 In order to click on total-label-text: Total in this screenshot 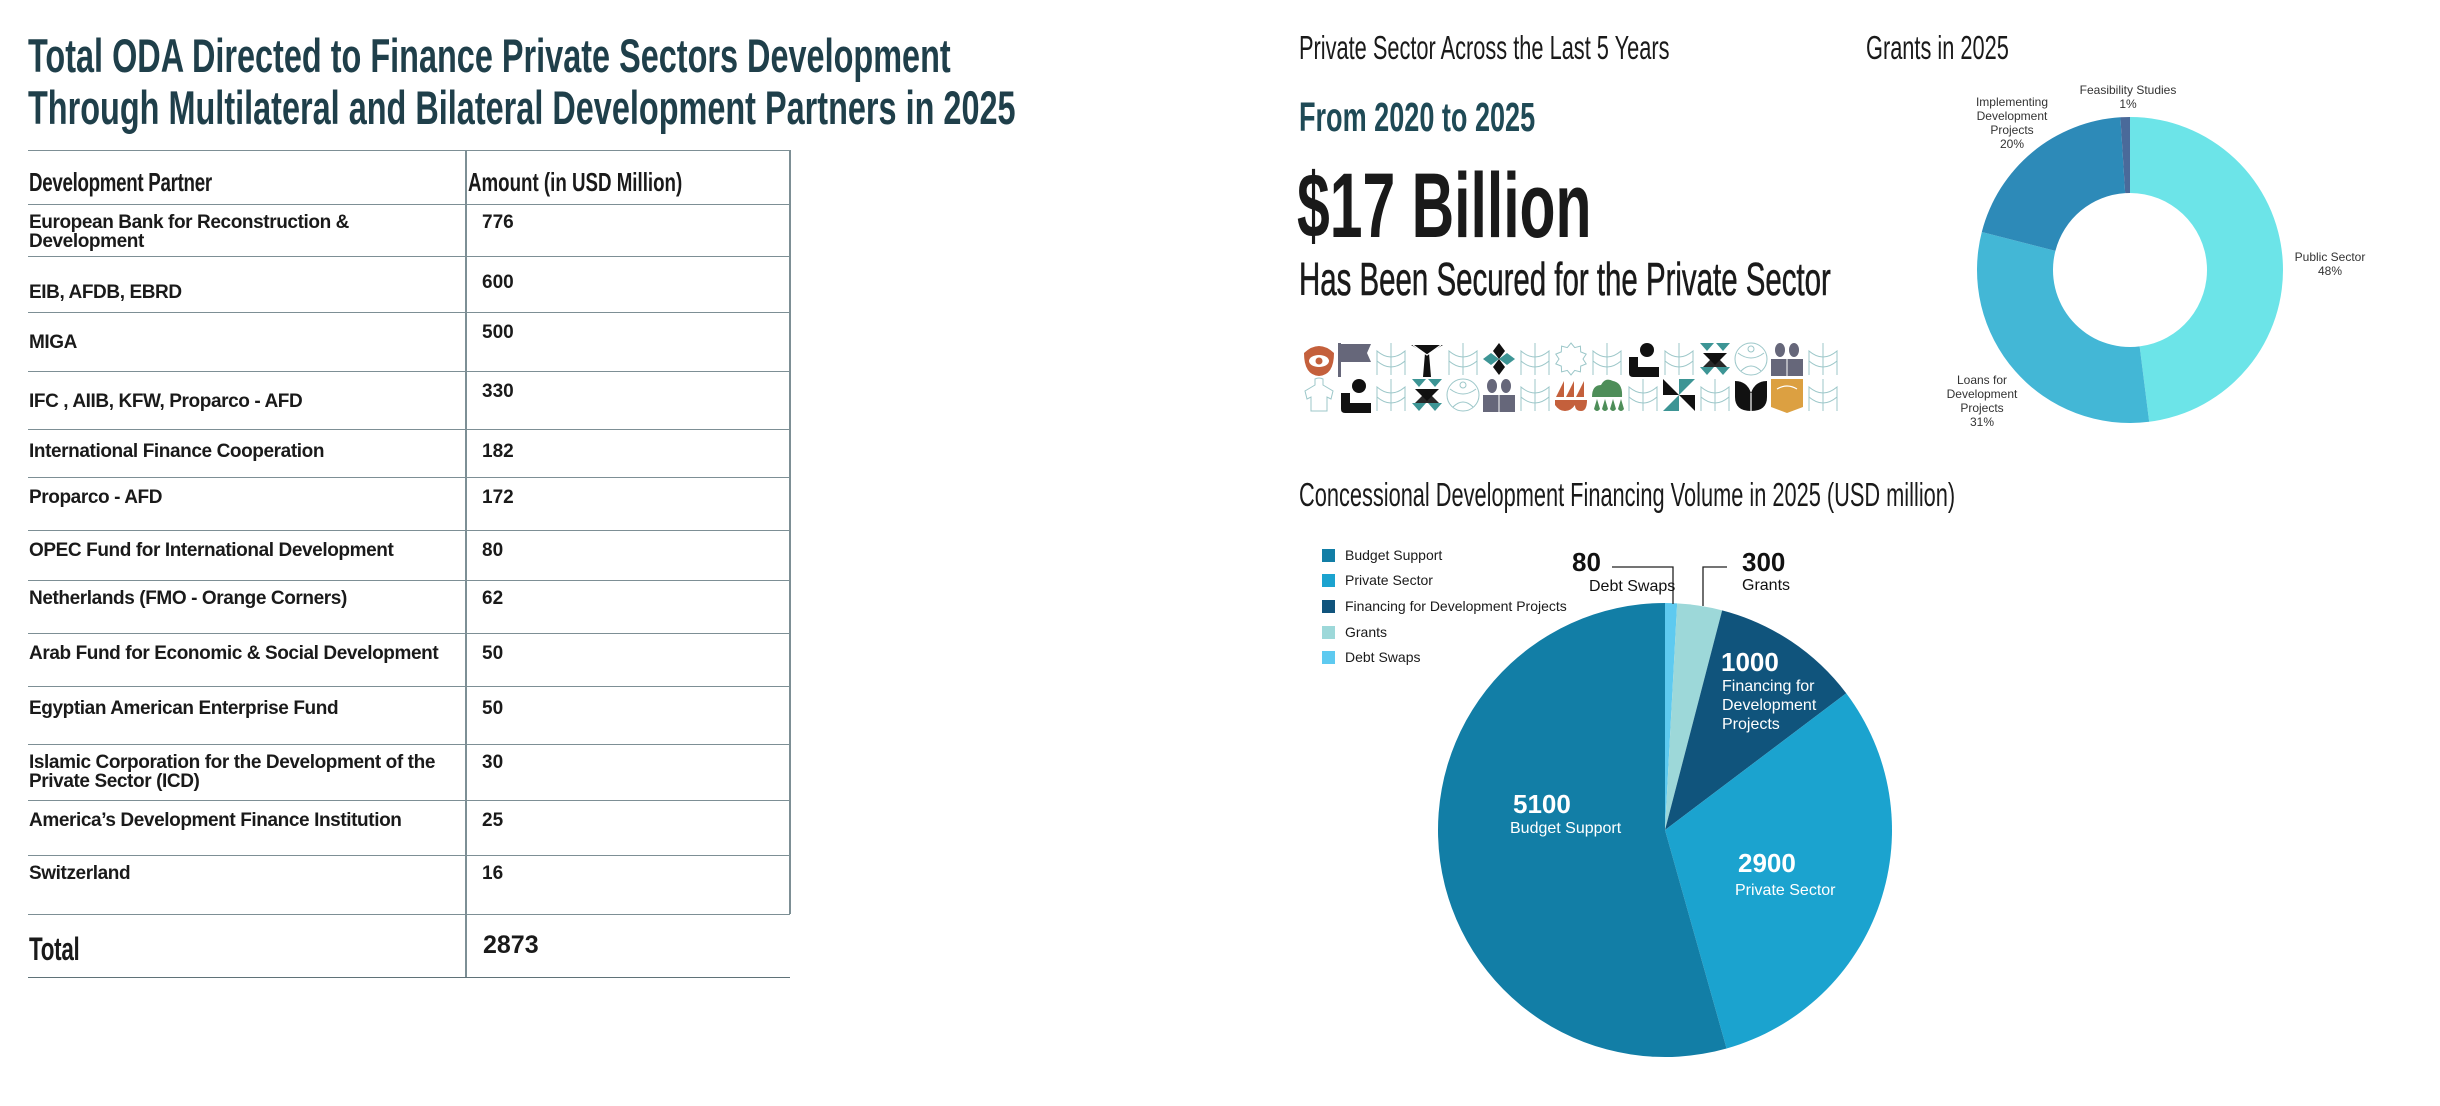, I will do `click(54, 949)`.